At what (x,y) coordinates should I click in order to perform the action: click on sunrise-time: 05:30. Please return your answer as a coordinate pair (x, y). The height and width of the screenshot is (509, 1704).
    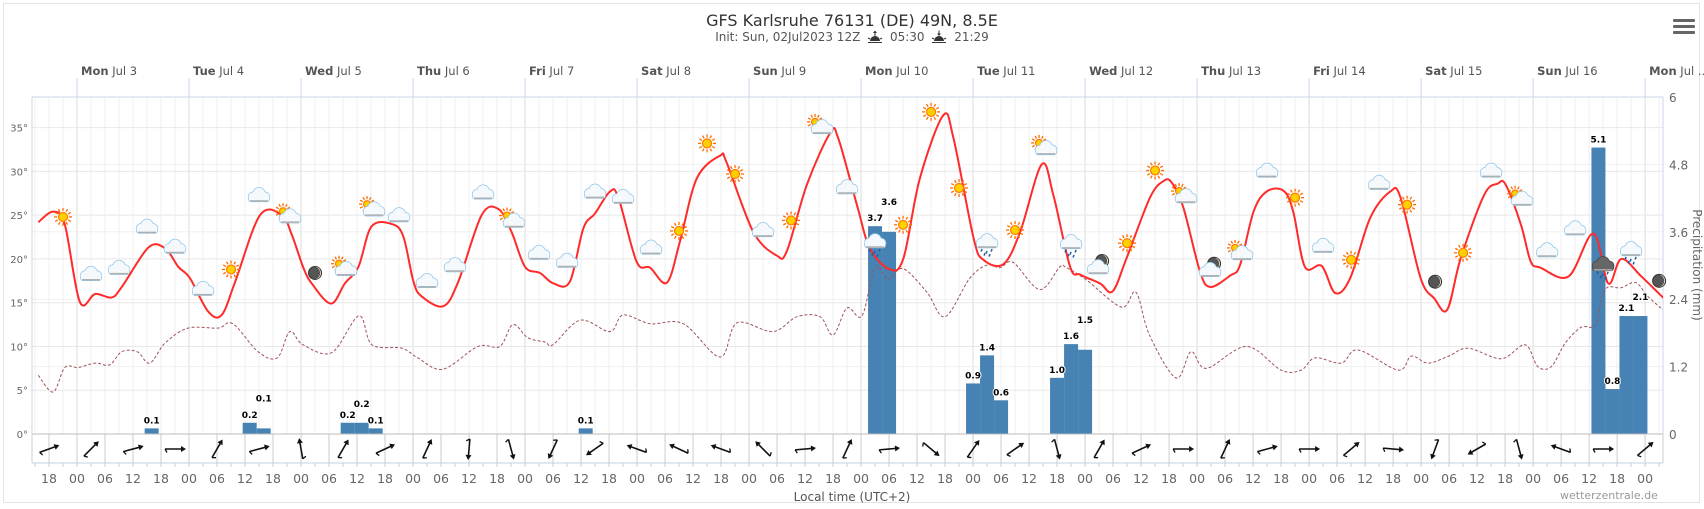
    Looking at the image, I should click on (907, 37).